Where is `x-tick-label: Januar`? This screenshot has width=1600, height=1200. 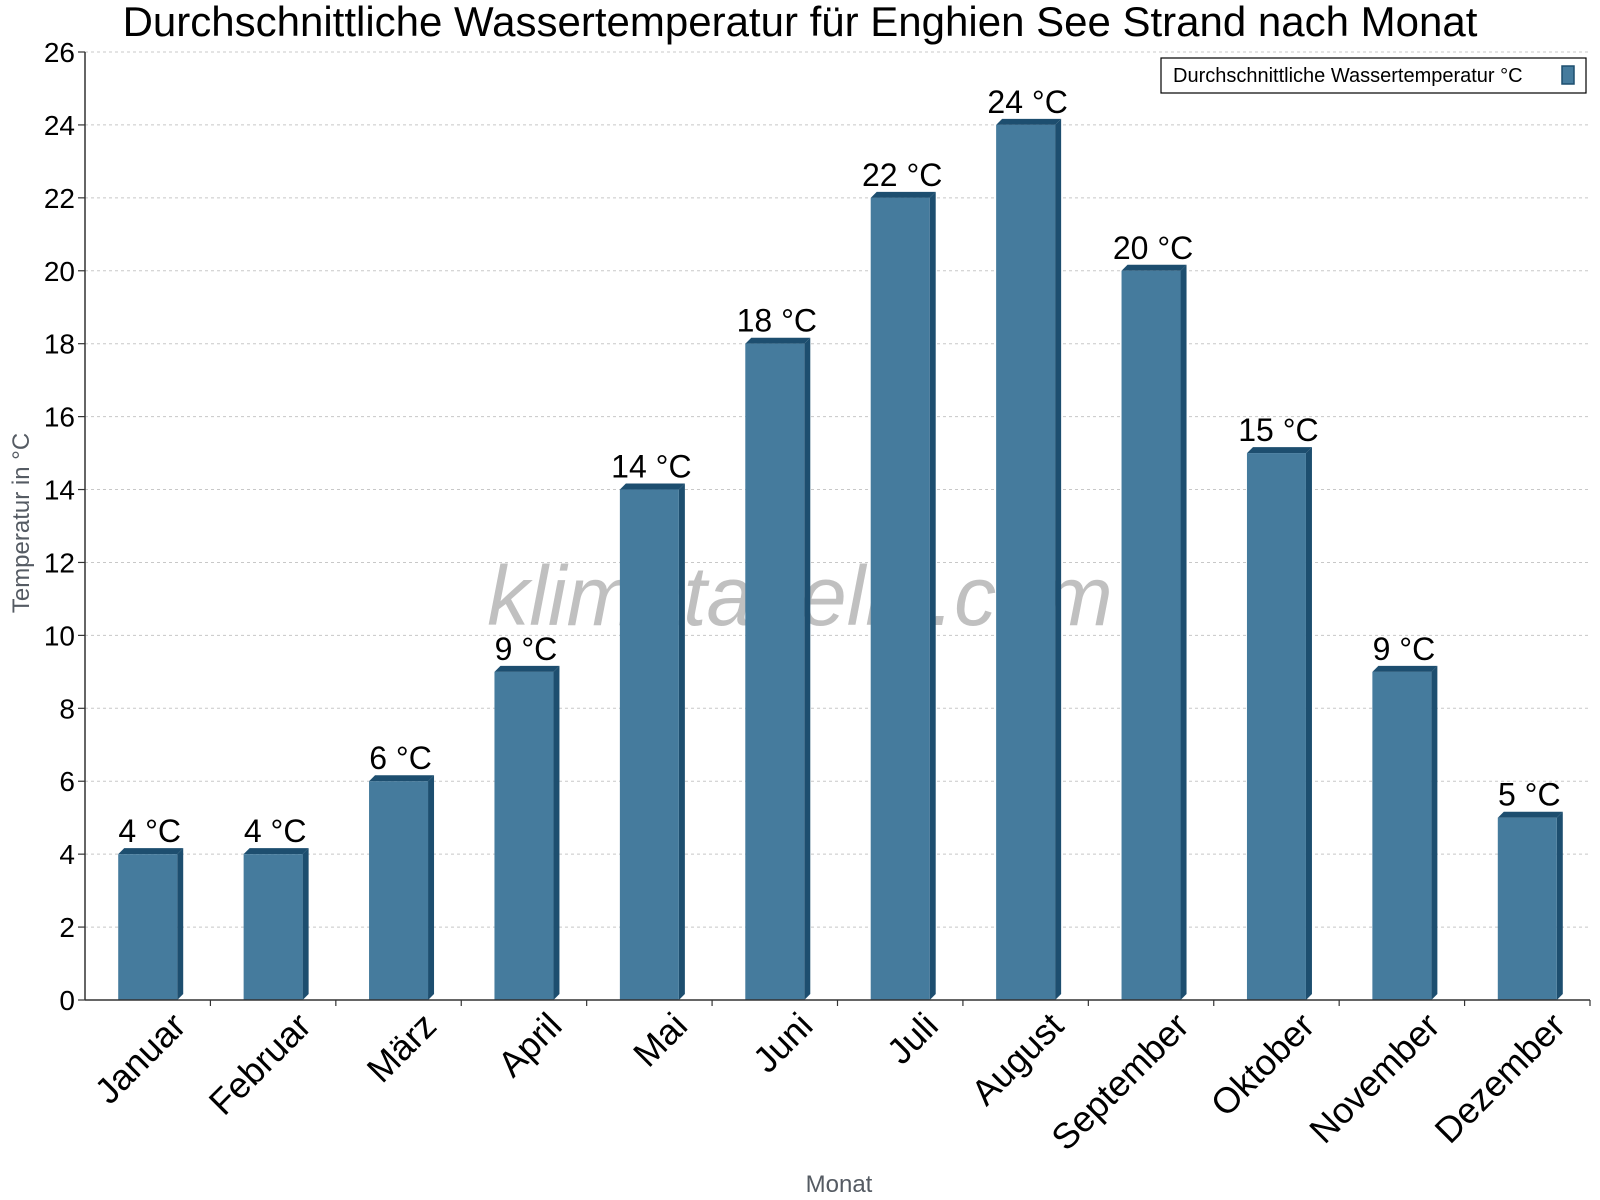
x-tick-label: Januar is located at coordinates (140, 1058).